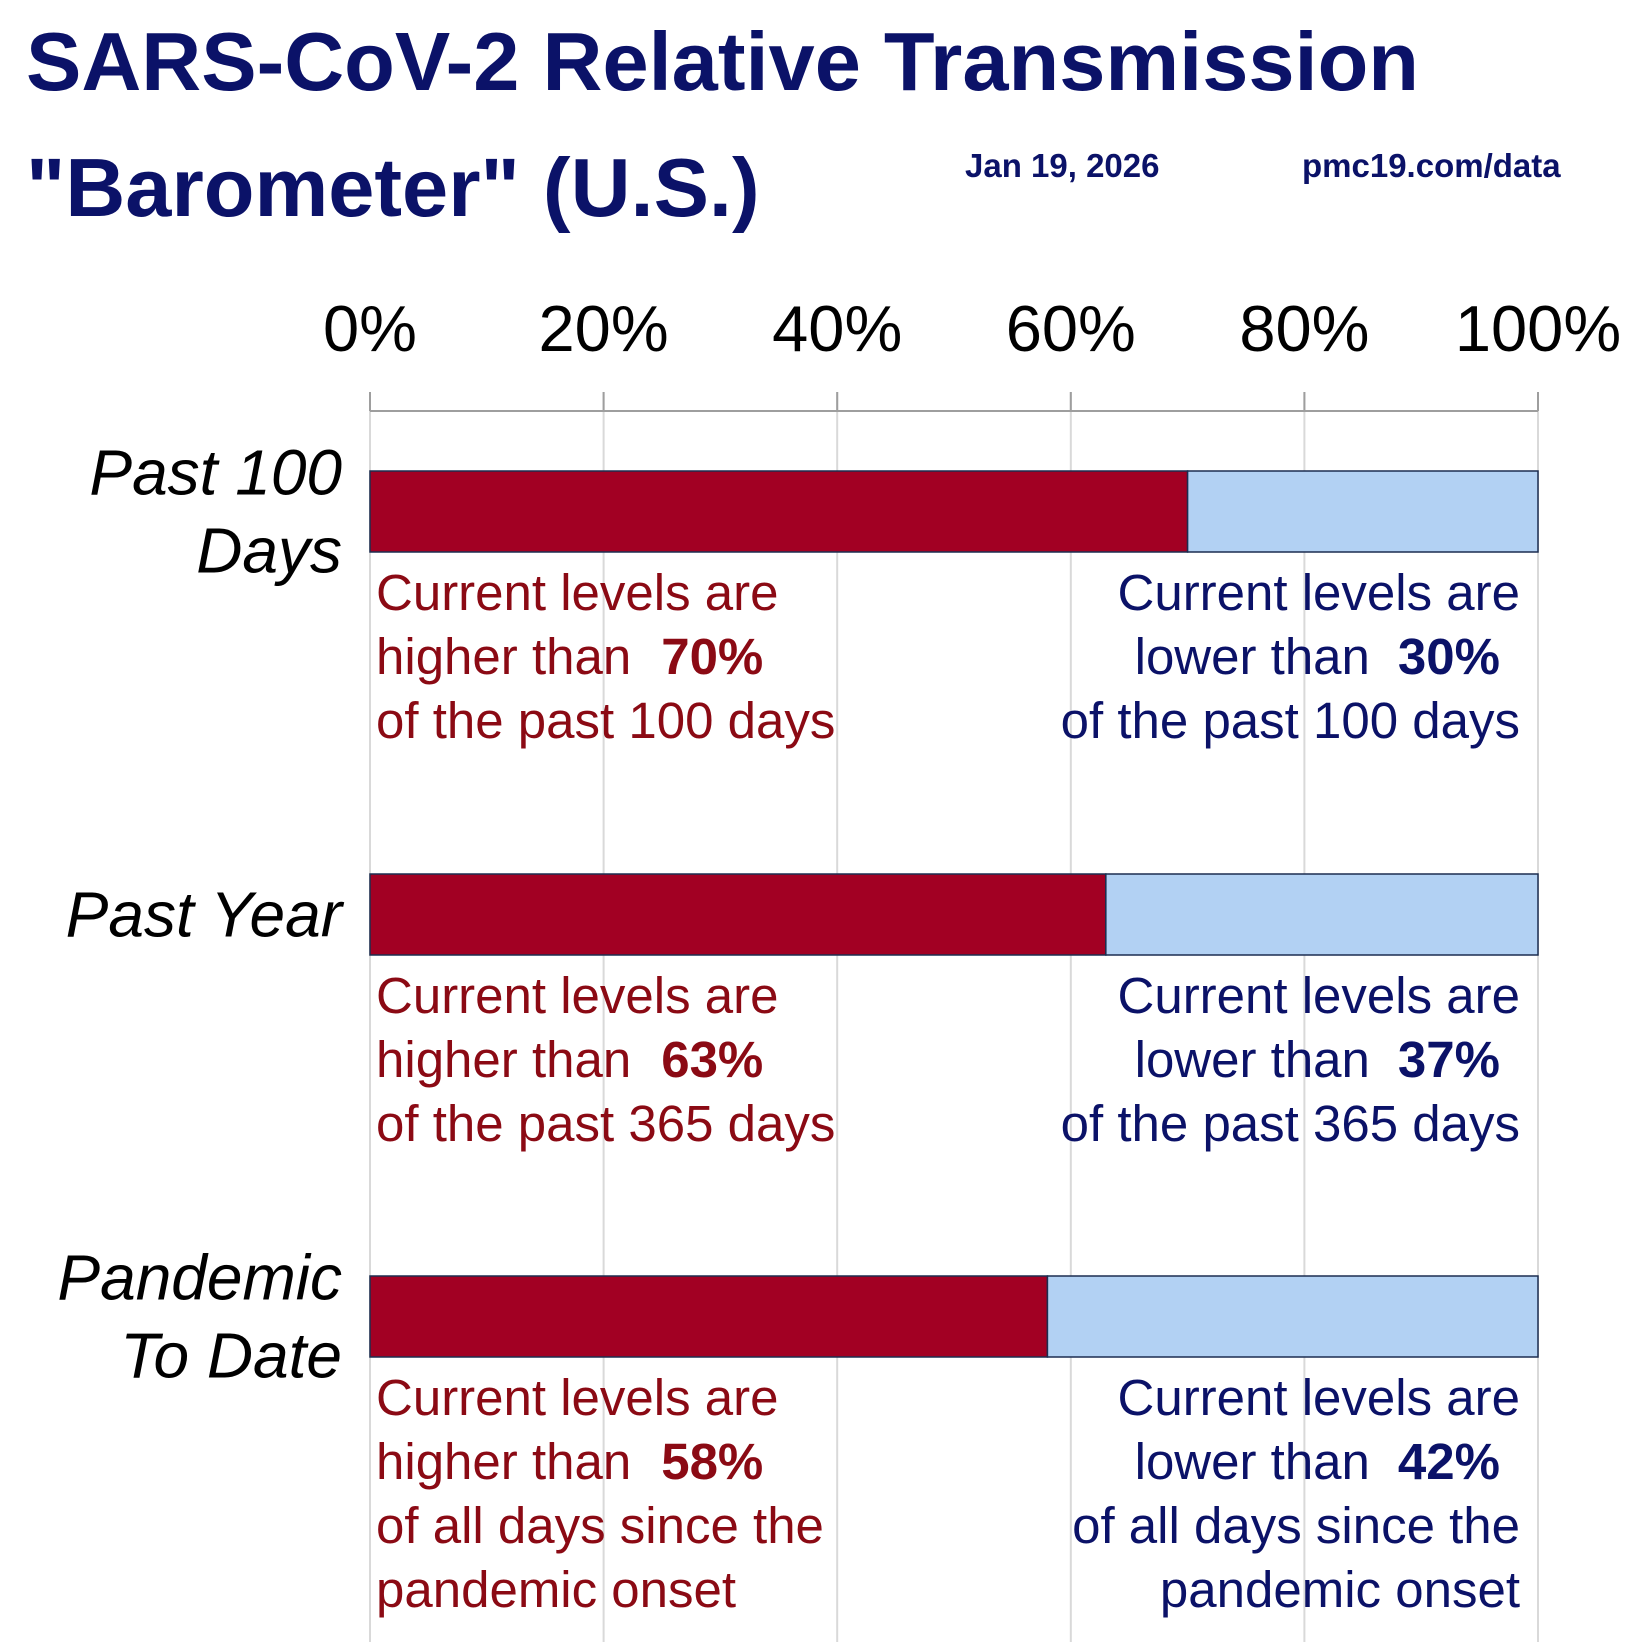 The width and height of the screenshot is (1636, 1642). I want to click on annotation-lower-line: lower than 30%, so click(1317, 656).